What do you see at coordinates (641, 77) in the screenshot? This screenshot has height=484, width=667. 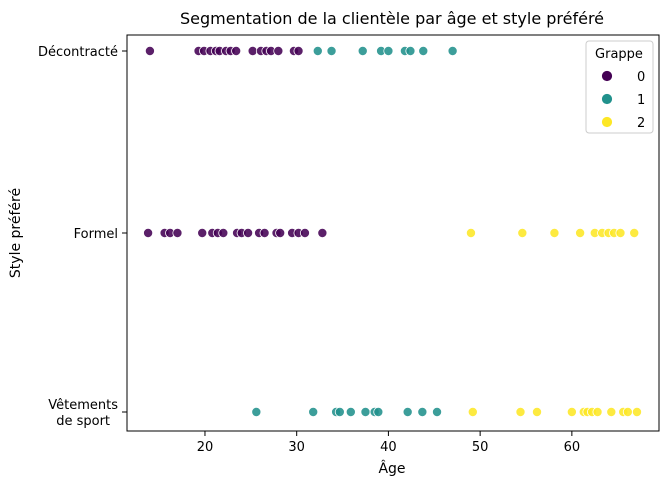 I see `legend-label: 0` at bounding box center [641, 77].